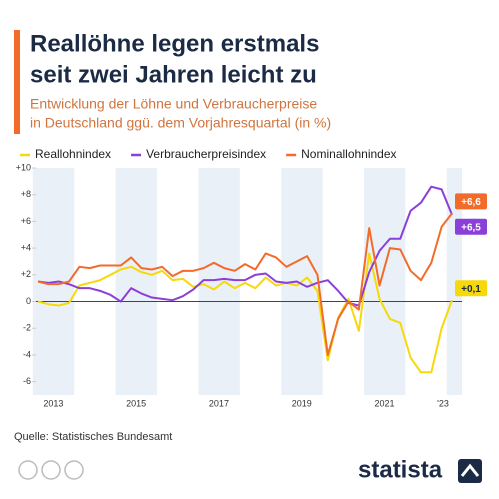  I want to click on x-tick-label: 2019, so click(302, 403).